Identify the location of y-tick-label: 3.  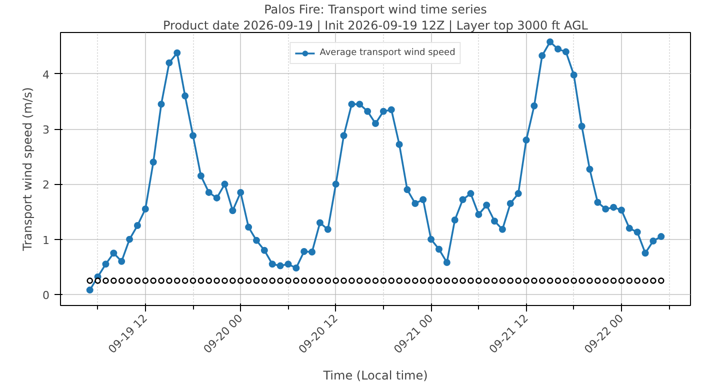
(46, 130).